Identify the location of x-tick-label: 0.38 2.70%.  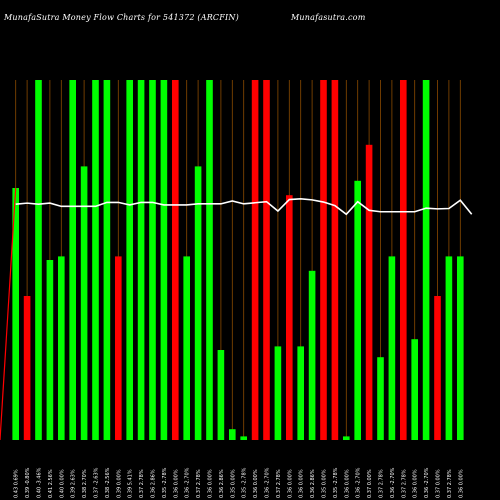
(85, 483).